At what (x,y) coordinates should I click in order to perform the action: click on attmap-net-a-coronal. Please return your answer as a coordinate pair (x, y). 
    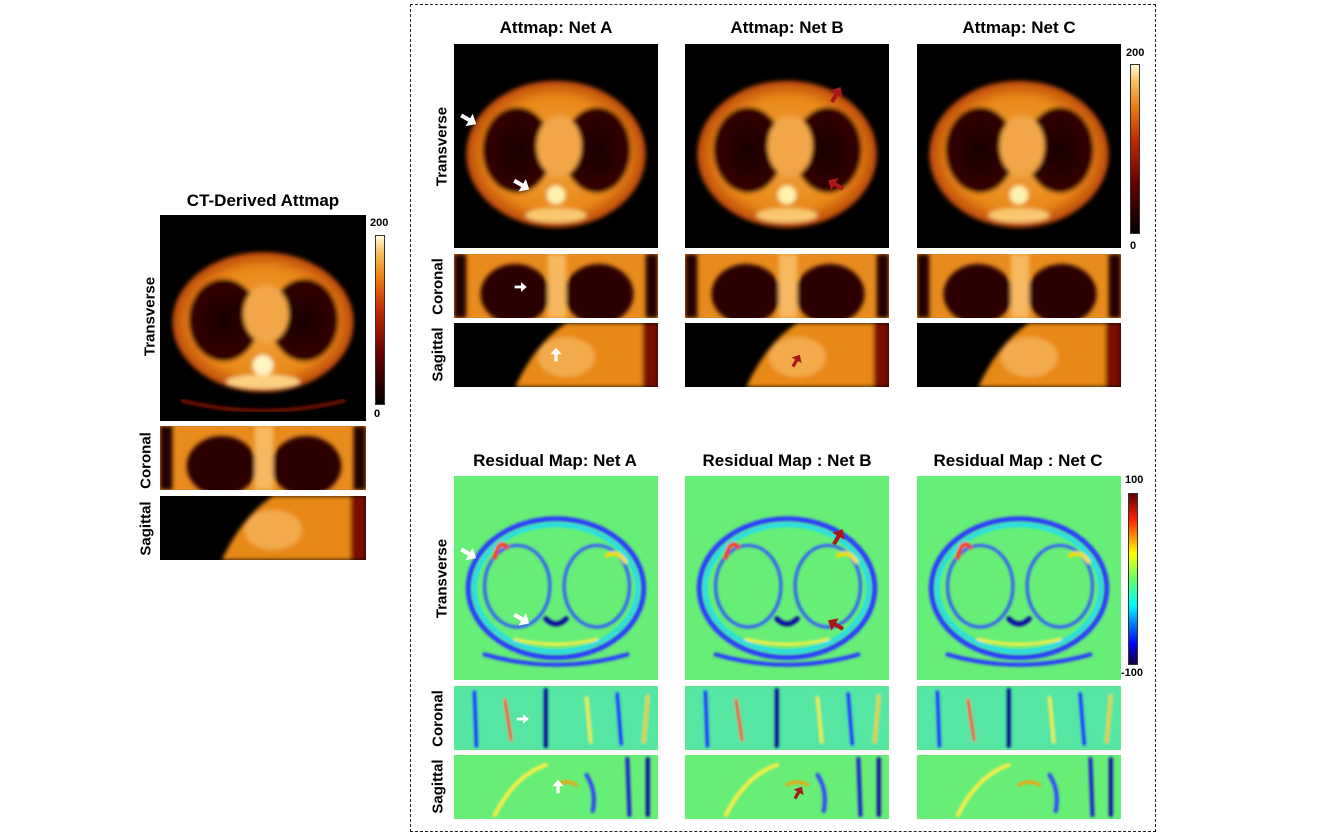
    Looking at the image, I should click on (556, 286).